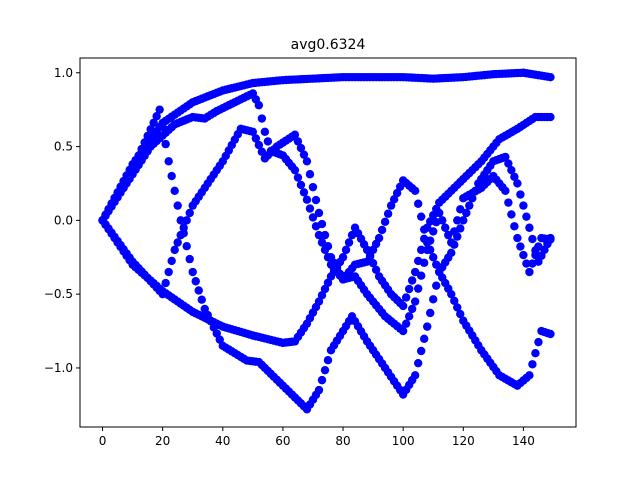 The width and height of the screenshot is (640, 480). What do you see at coordinates (63, 147) in the screenshot?
I see `y-tick-label: 0.5` at bounding box center [63, 147].